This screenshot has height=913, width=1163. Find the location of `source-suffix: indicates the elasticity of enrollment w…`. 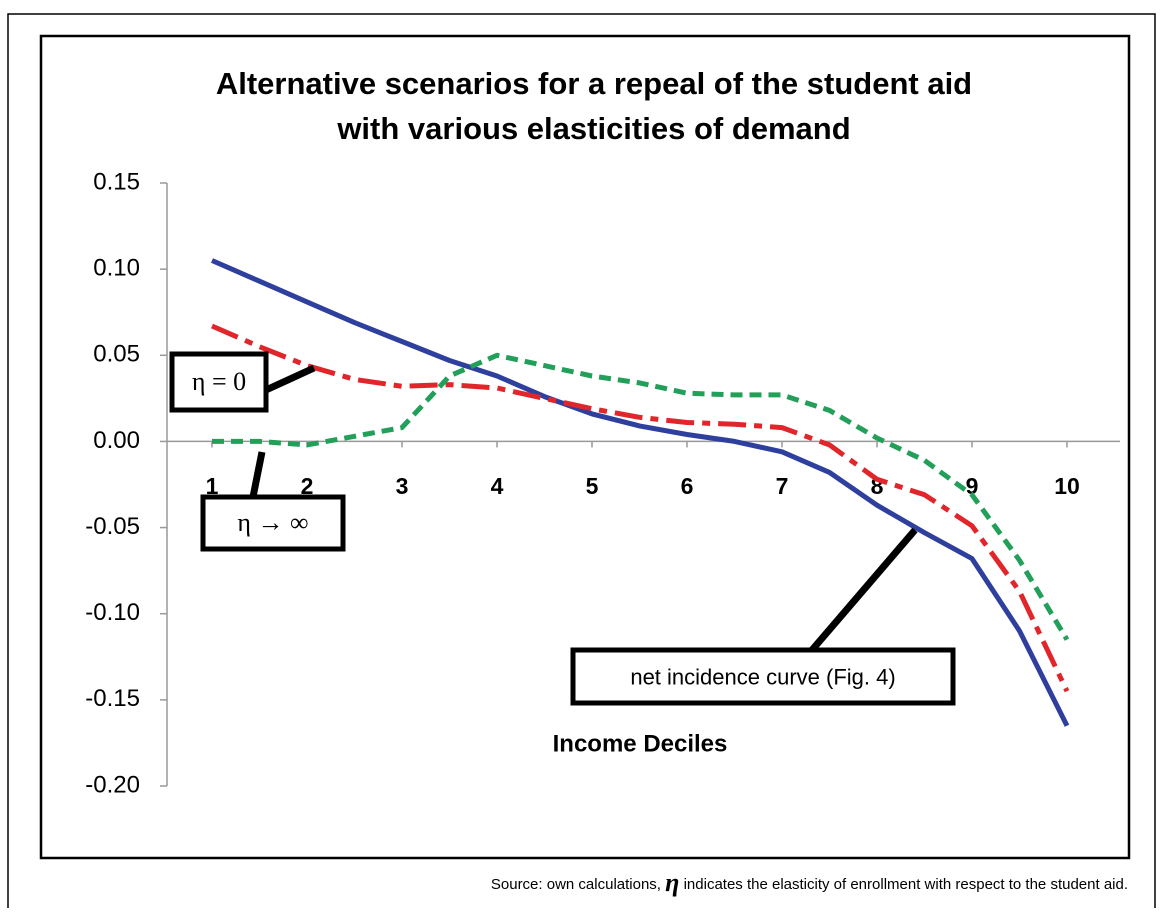

source-suffix: indicates the elasticity of enrollment w… is located at coordinates (906, 884).